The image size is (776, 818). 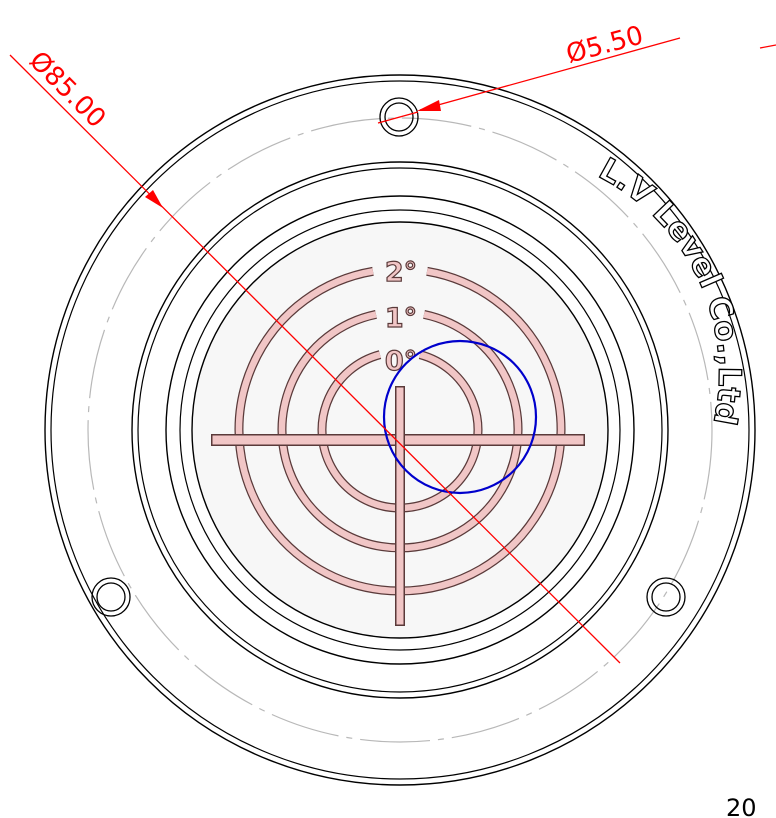 What do you see at coordinates (604, 45) in the screenshot?
I see `hole-diameter-label: Ø5.50` at bounding box center [604, 45].